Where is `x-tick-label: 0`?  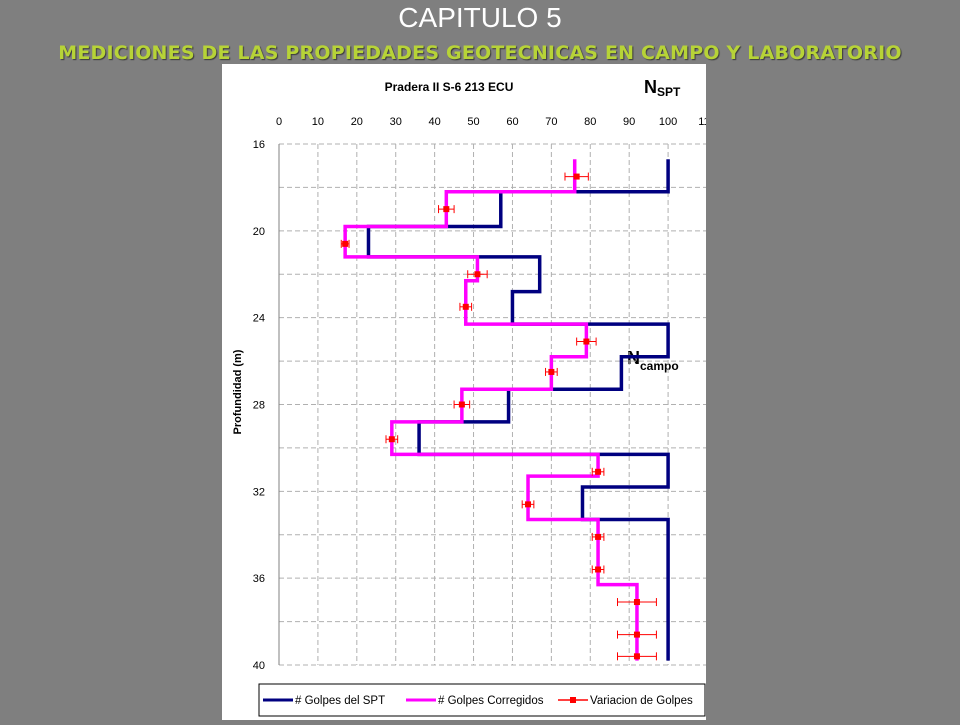
x-tick-label: 0 is located at coordinates (279, 122).